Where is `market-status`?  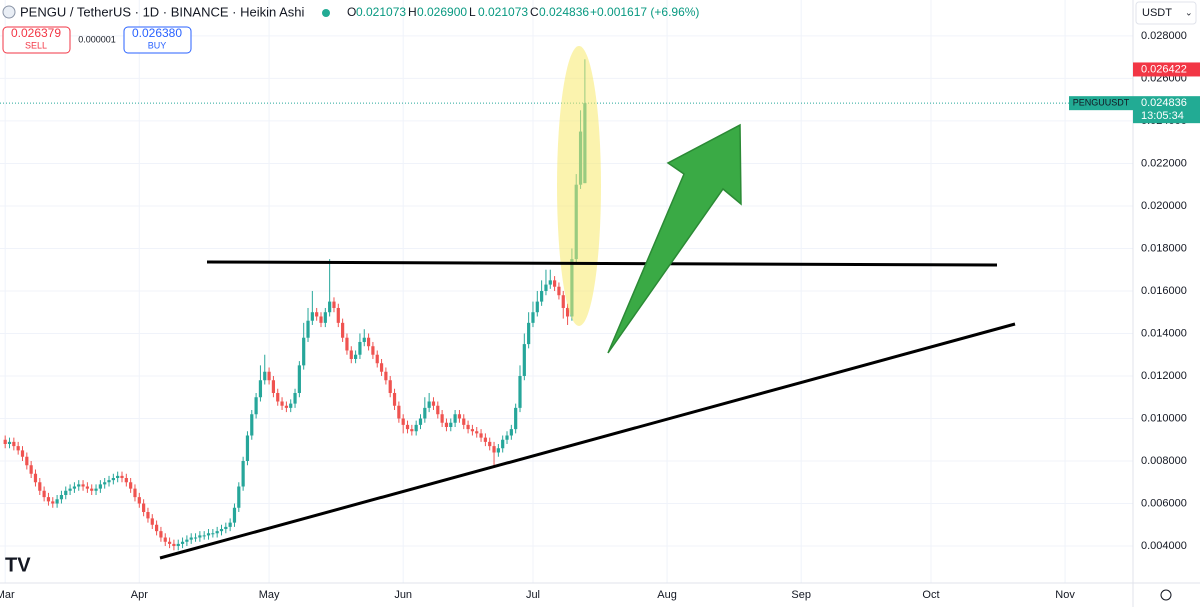
market-status is located at coordinates (326, 13).